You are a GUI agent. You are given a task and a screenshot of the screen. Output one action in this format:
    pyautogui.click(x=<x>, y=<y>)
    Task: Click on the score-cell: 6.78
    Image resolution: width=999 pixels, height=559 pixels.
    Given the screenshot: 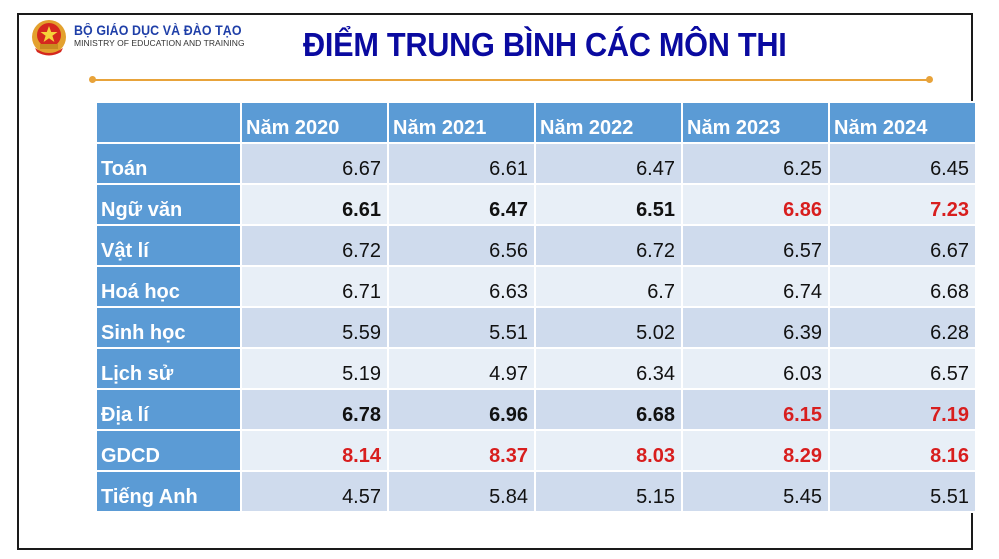 What is the action you would take?
    pyautogui.click(x=314, y=409)
    